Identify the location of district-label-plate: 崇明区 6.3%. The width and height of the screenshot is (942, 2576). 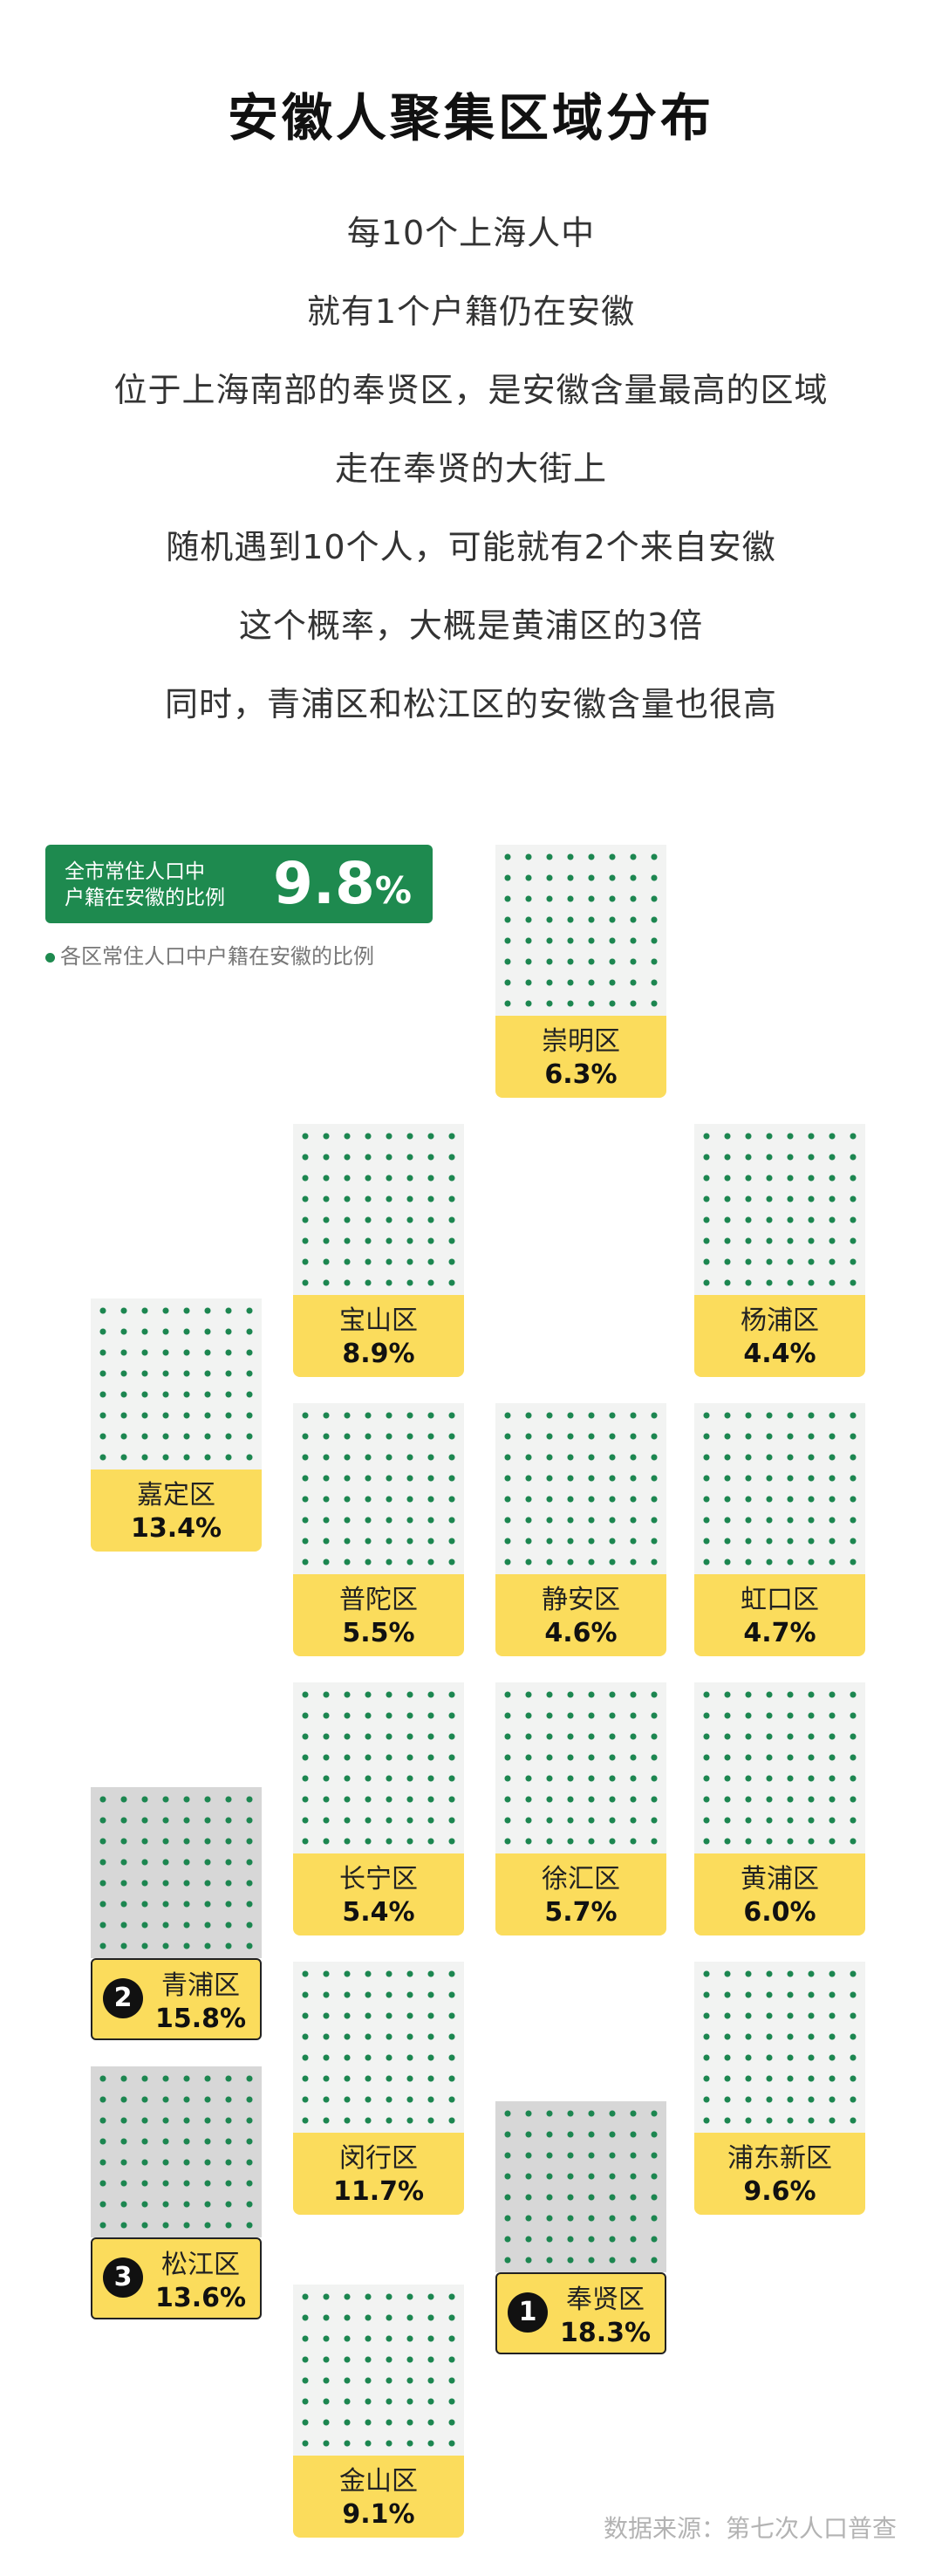
(580, 1057).